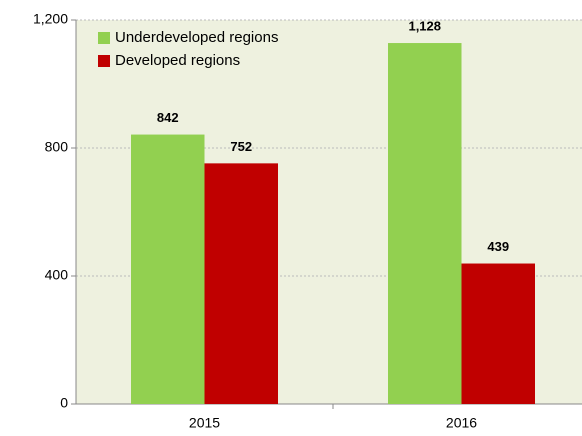 The height and width of the screenshot is (436, 582). I want to click on legend-label: Developed regions, so click(177, 60).